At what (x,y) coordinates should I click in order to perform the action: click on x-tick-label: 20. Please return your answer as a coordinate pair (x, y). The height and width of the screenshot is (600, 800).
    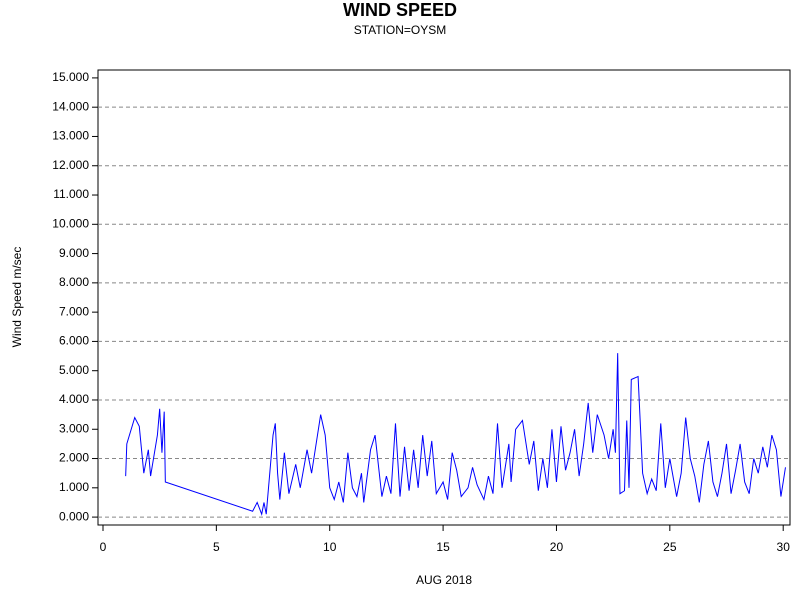
    Looking at the image, I should click on (557, 547).